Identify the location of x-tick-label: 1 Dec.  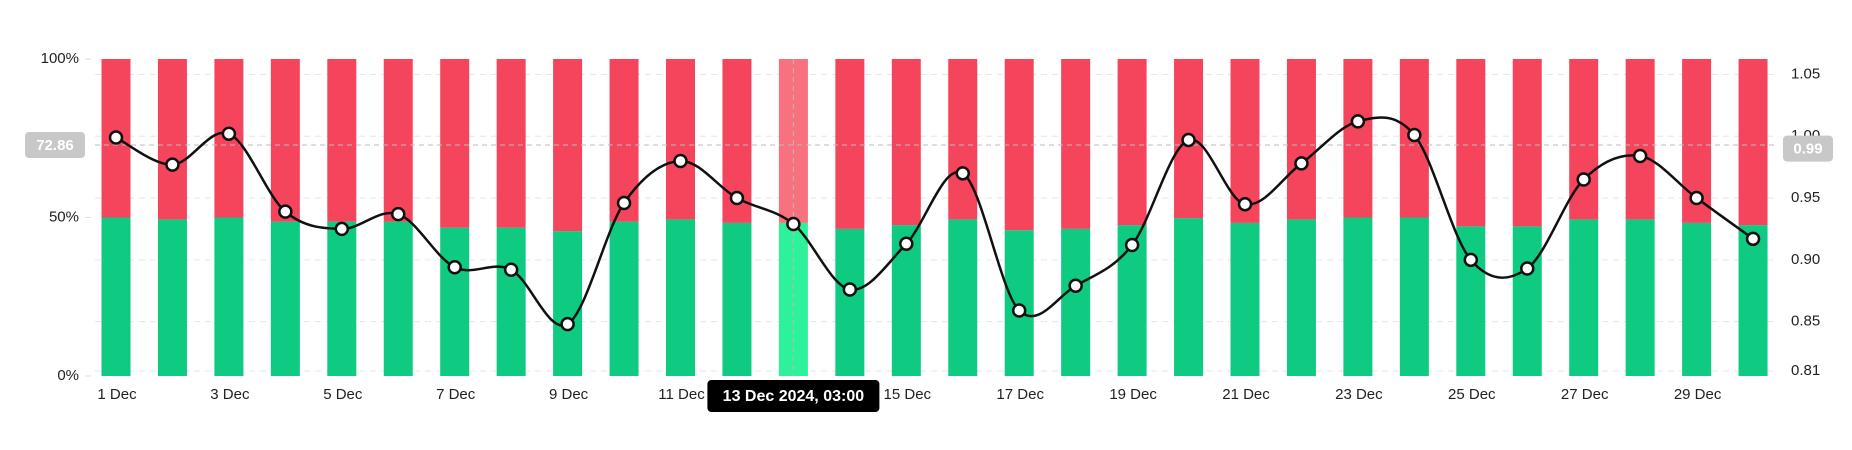
(117, 394).